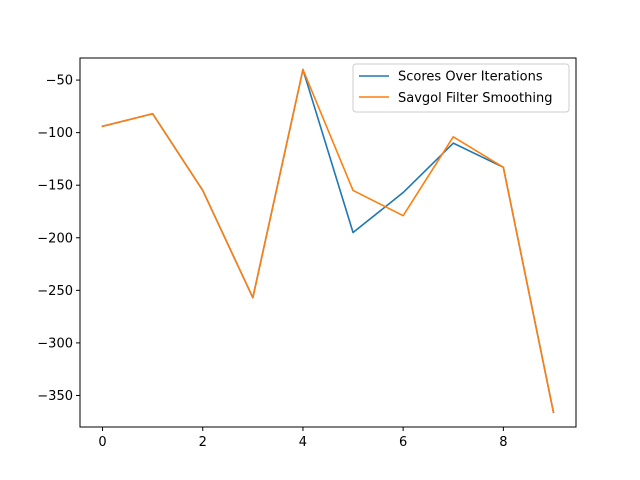 The image size is (640, 480). What do you see at coordinates (102, 442) in the screenshot?
I see `x-tick-label: 0` at bounding box center [102, 442].